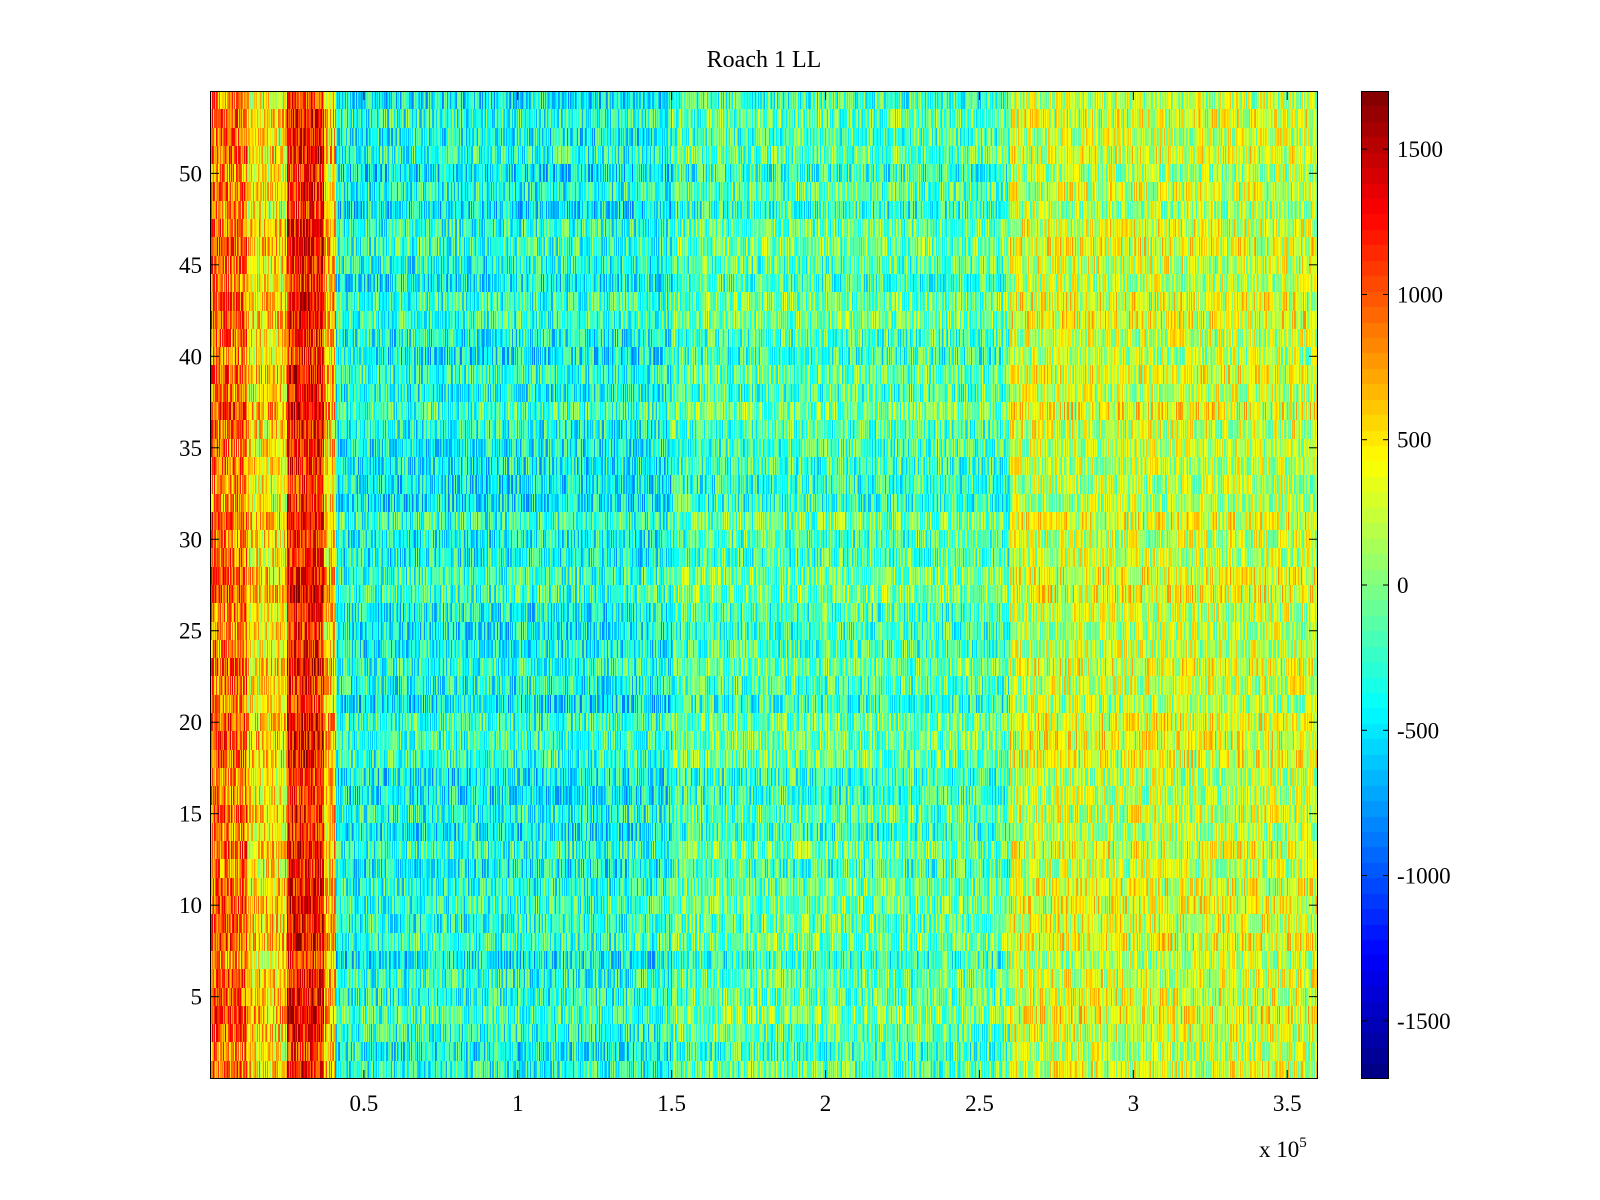 The height and width of the screenshot is (1200, 1600). What do you see at coordinates (1424, 1021) in the screenshot?
I see `colorbar-tick-label: -1500` at bounding box center [1424, 1021].